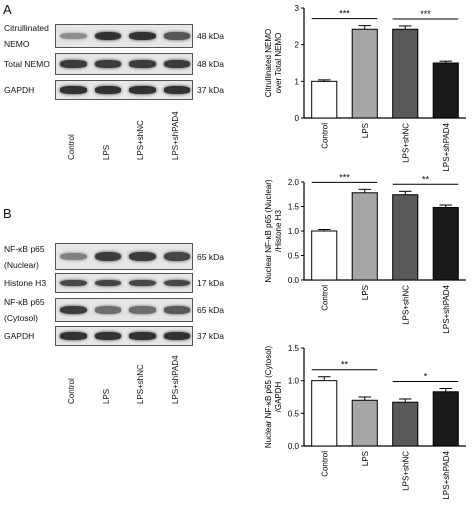 This screenshot has height=516, width=474. What do you see at coordinates (297, 45) in the screenshot?
I see `y-tick-label: 2` at bounding box center [297, 45].